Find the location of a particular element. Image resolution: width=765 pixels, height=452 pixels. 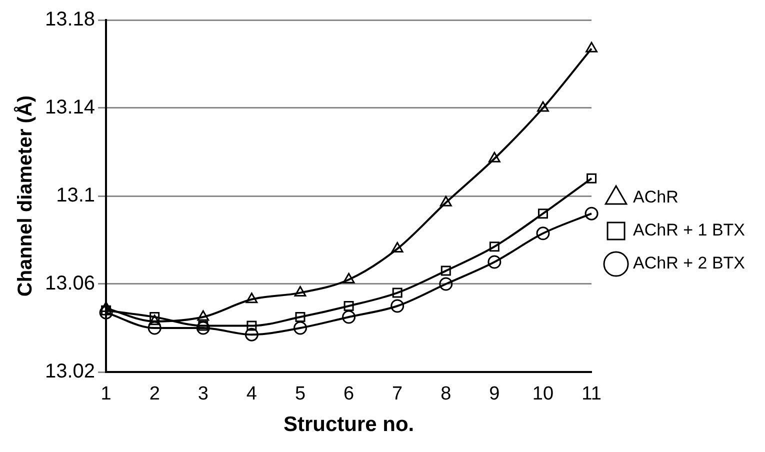

legend-label: AChR is located at coordinates (655, 197).